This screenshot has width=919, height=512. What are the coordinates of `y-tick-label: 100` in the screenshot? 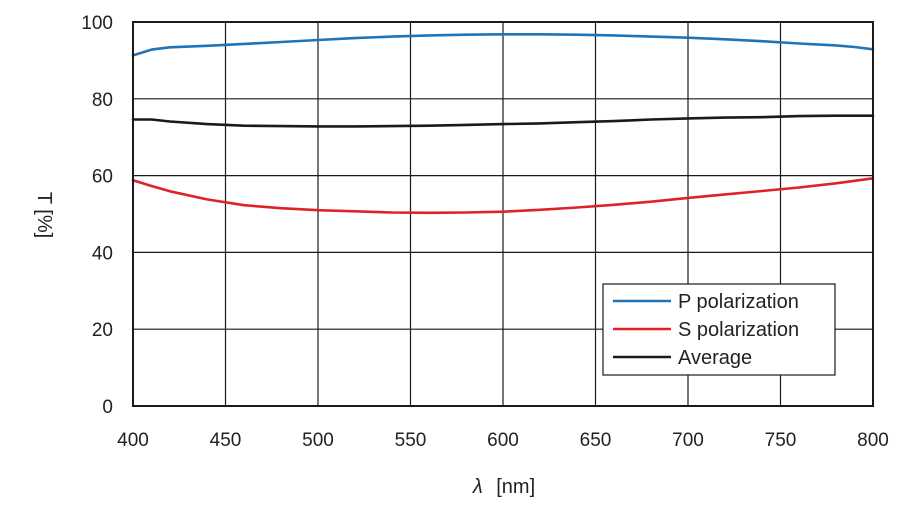 It's located at (97, 23).